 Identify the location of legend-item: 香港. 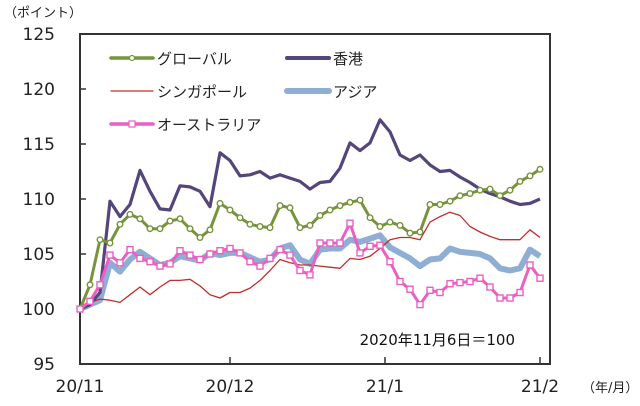
(324, 59).